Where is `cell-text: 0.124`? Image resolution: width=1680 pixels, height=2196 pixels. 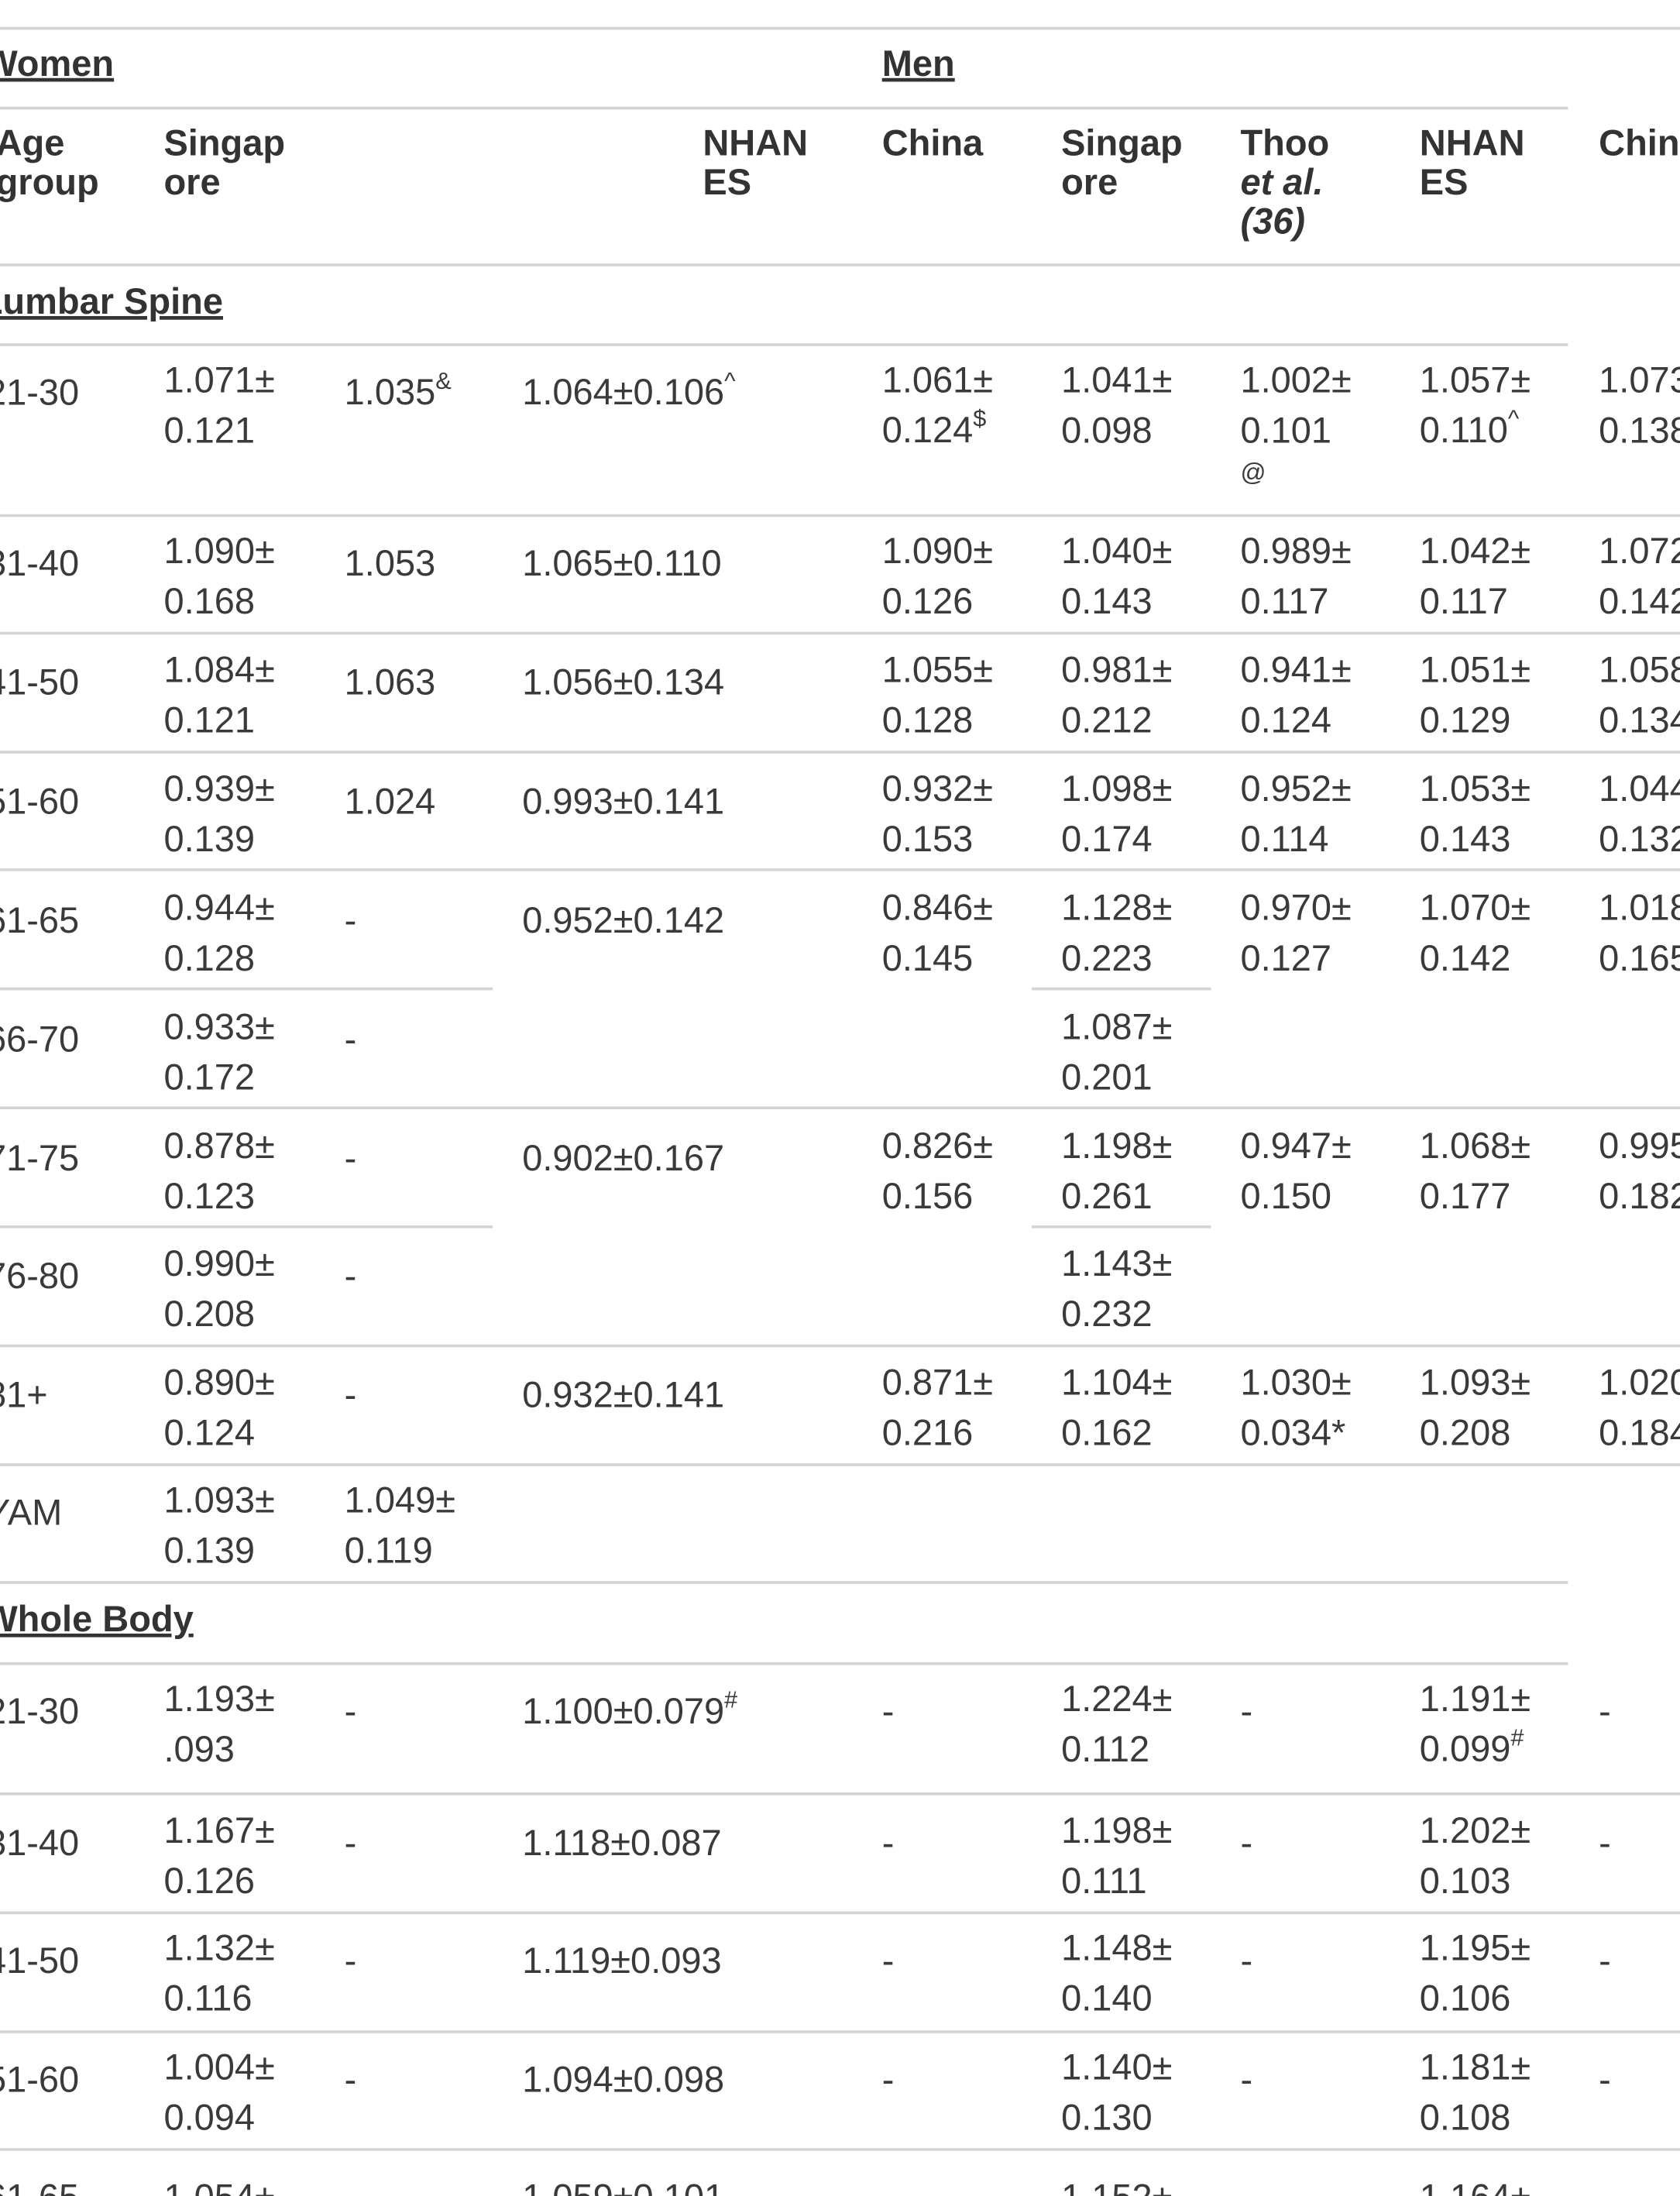
cell-text: 0.124 is located at coordinates (209, 1432).